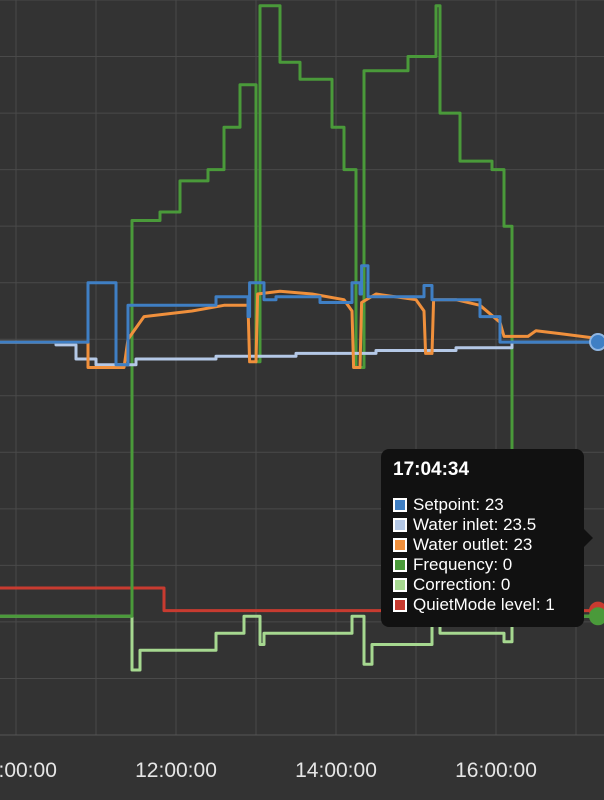 The image size is (604, 800). I want to click on x-tick-label: 16:00:00, so click(496, 770).